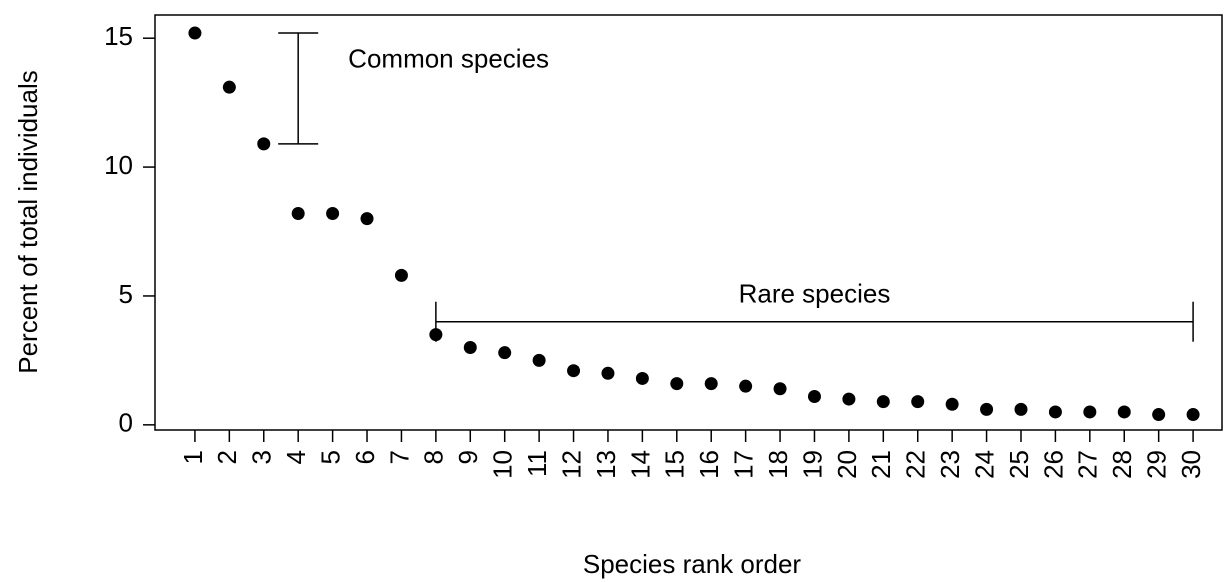  I want to click on x-tick-label: 26, so click(1053, 464).